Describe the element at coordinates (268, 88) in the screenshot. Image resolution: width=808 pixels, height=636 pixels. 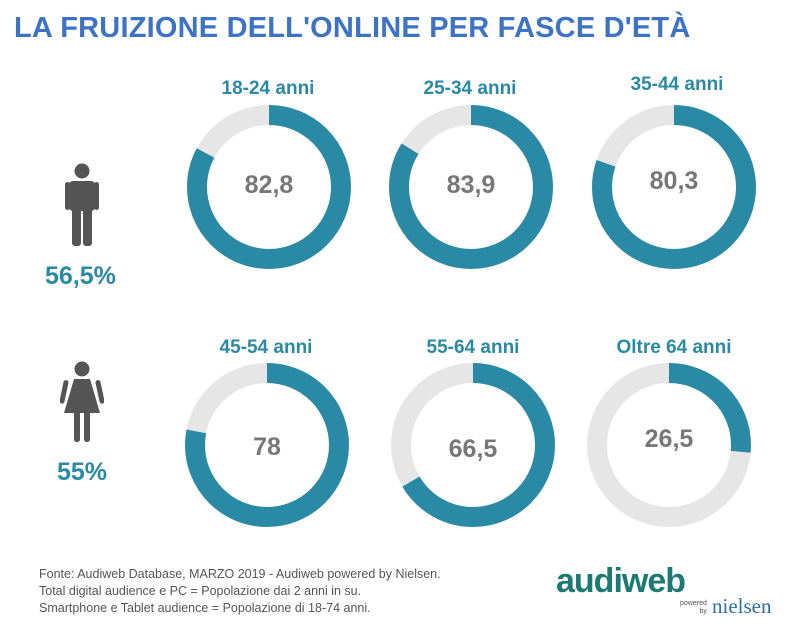
I see `donut-label: 18-24 anni` at that location.